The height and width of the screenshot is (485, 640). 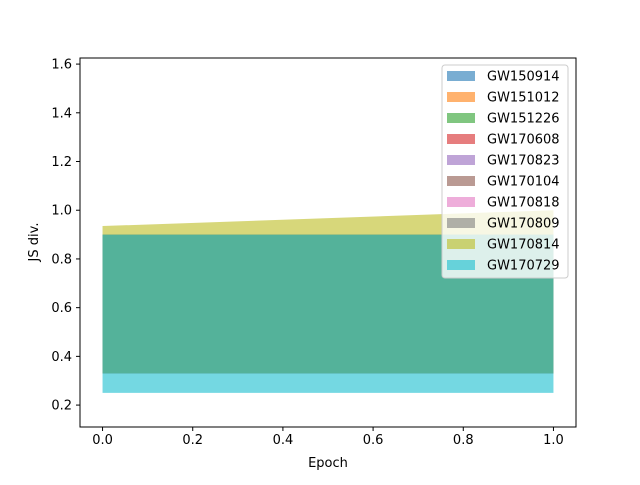 I want to click on legend-label: GW170809, so click(x=523, y=224).